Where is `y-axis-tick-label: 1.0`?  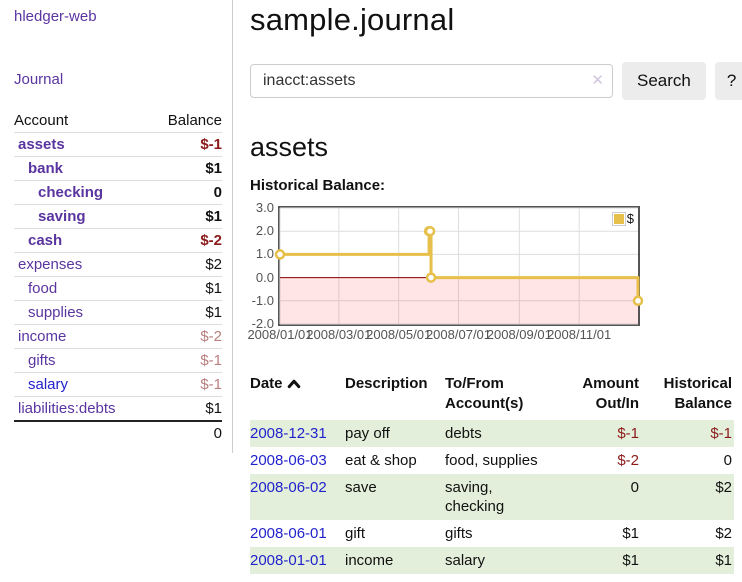 y-axis-tick-label: 1.0 is located at coordinates (264, 254).